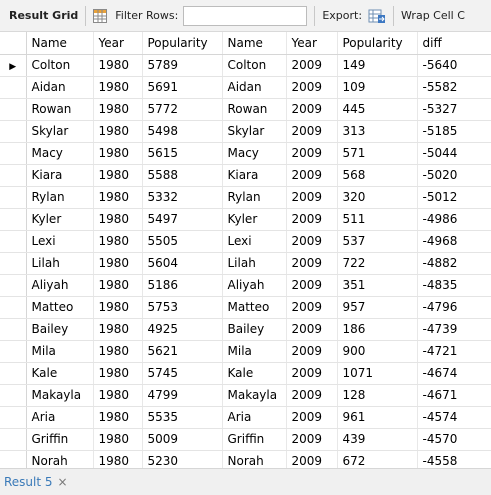 The width and height of the screenshot is (491, 495). I want to click on table-cell: Makayla, so click(60, 395).